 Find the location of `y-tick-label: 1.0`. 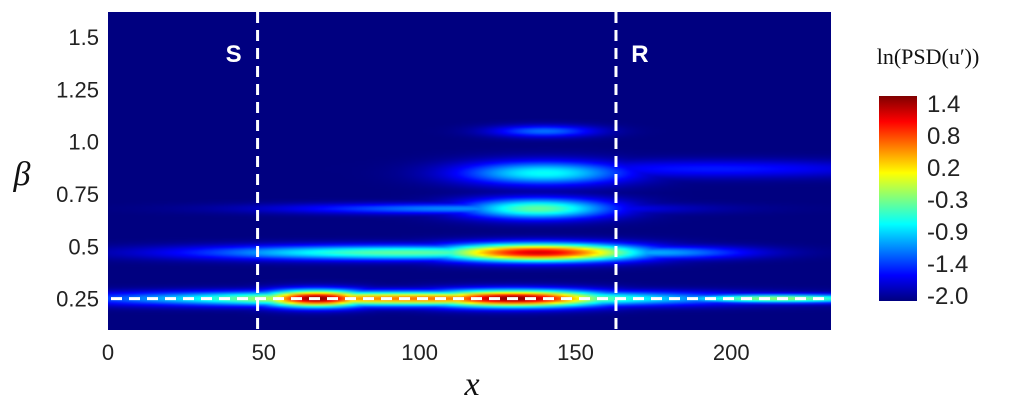

y-tick-label: 1.0 is located at coordinates (83, 142).